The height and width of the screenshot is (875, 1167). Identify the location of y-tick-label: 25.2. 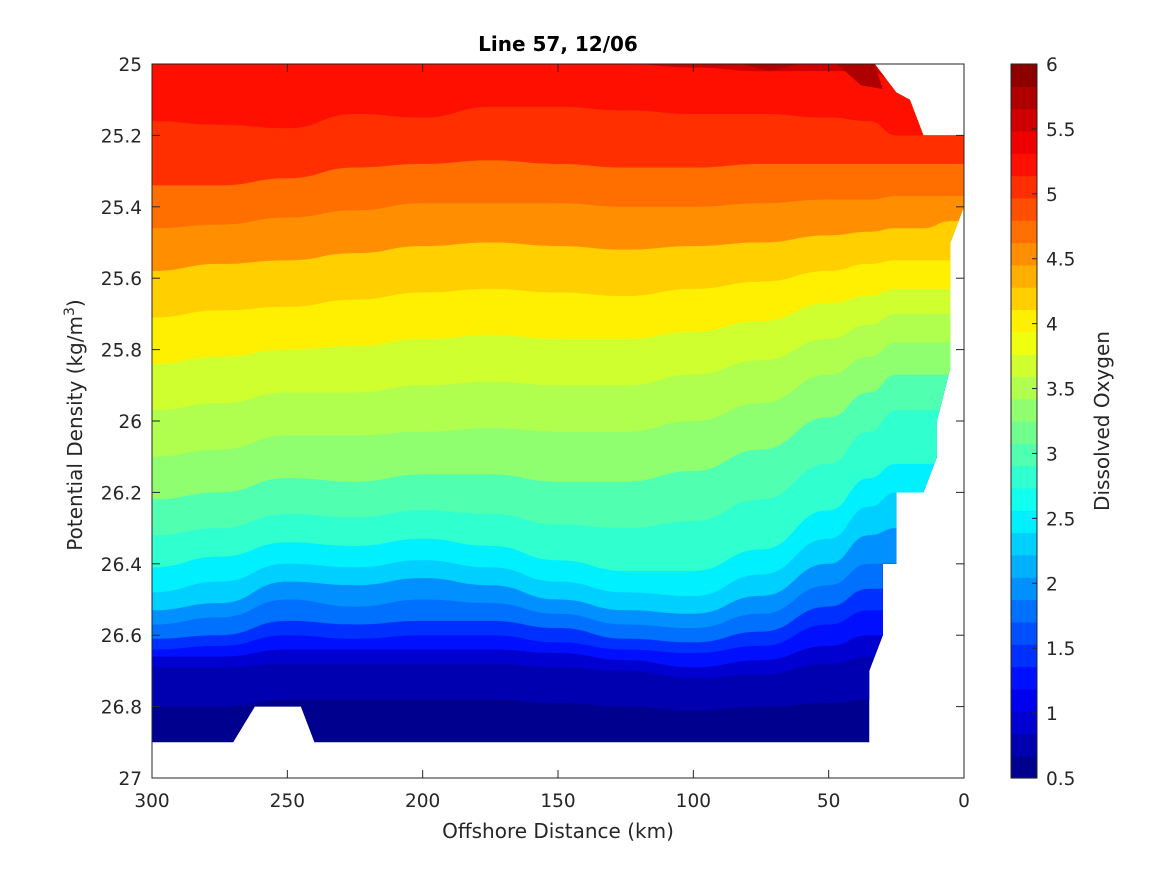
(121, 136).